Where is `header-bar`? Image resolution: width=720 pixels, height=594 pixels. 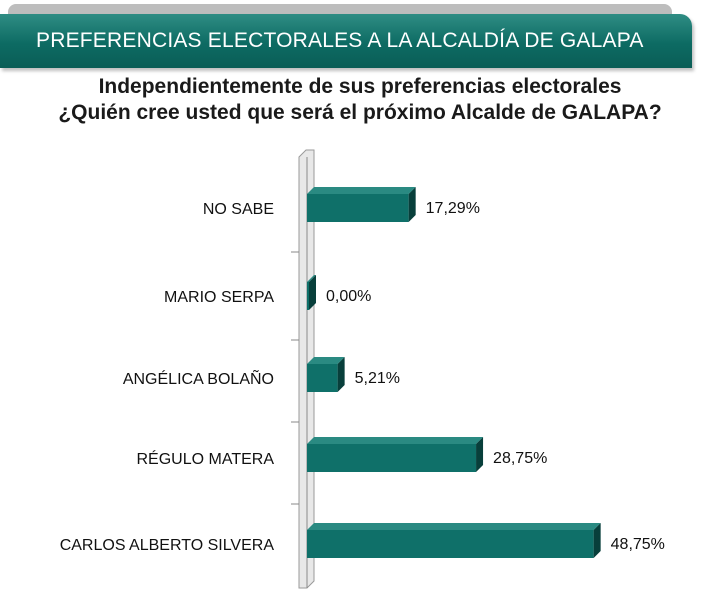 header-bar is located at coordinates (346, 41).